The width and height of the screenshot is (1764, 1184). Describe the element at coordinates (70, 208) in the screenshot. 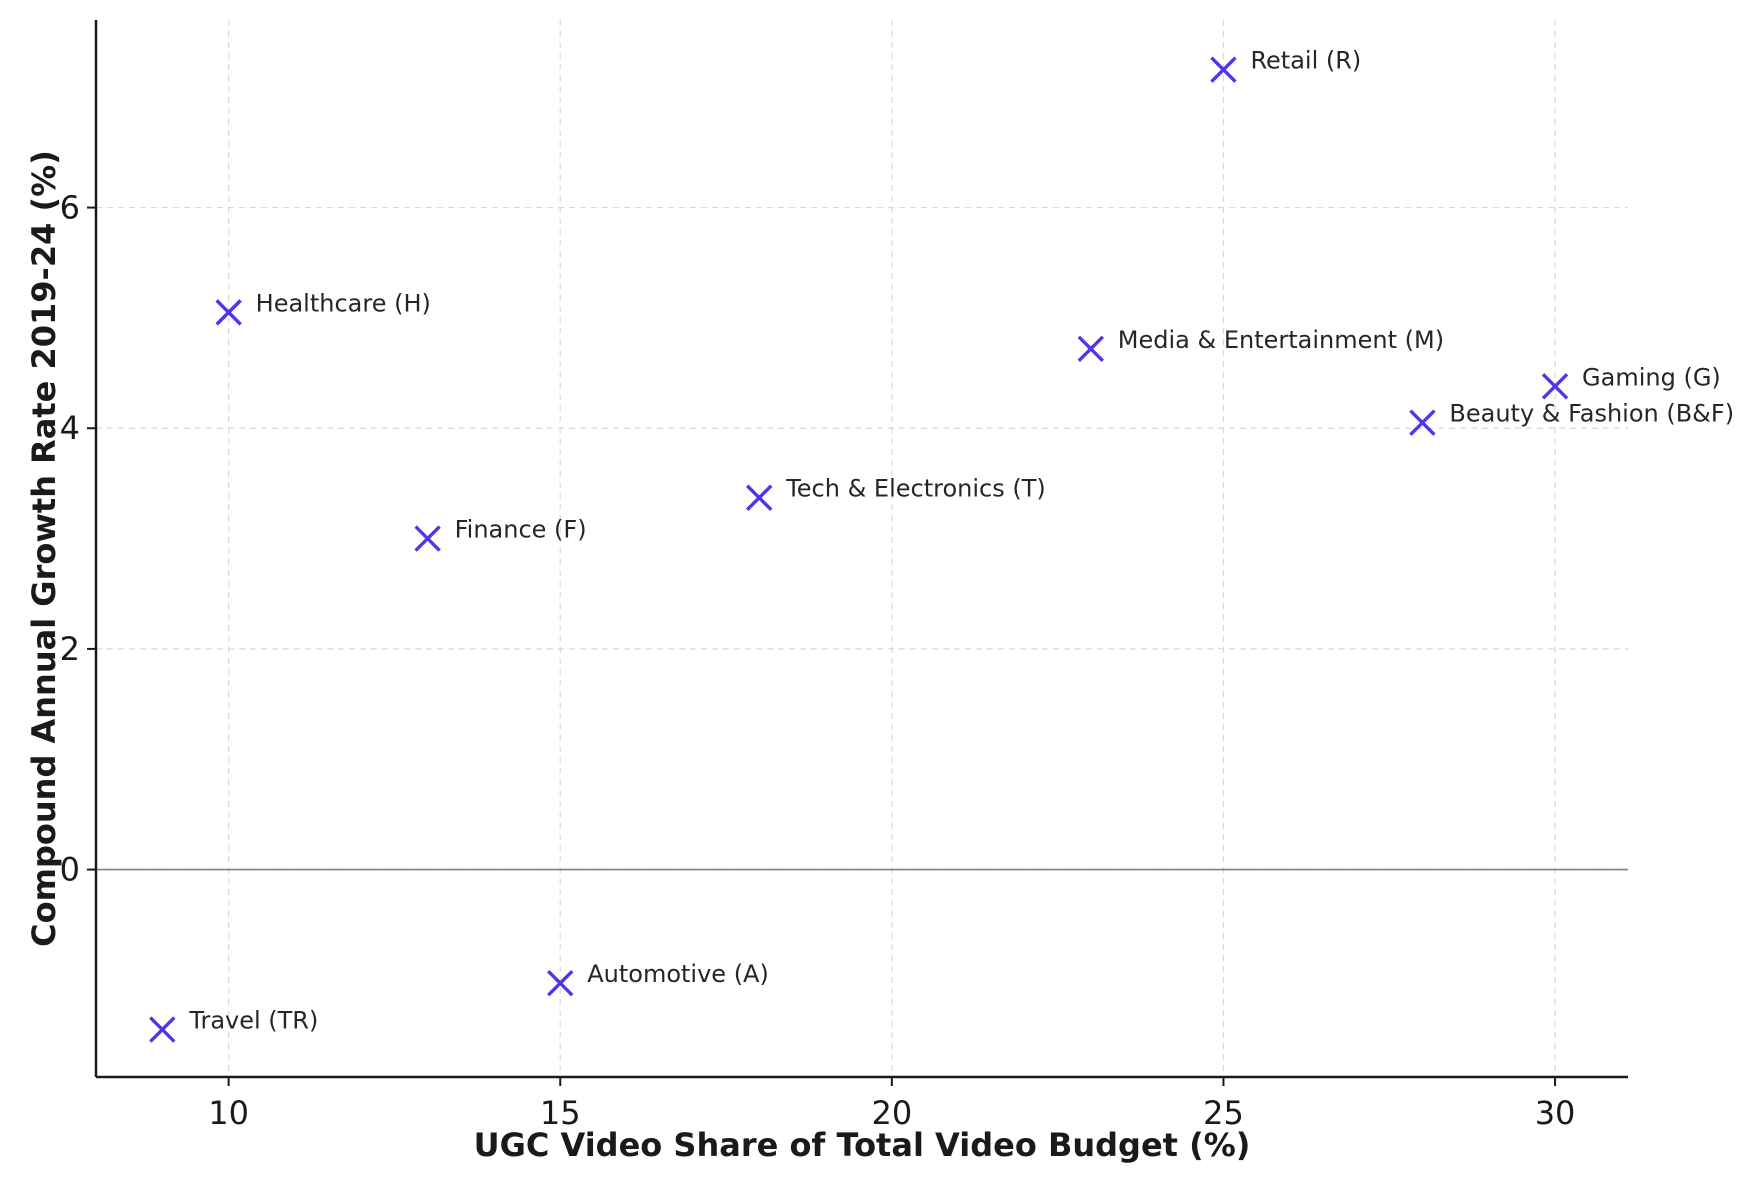

I see `y-tick-label: 6` at that location.